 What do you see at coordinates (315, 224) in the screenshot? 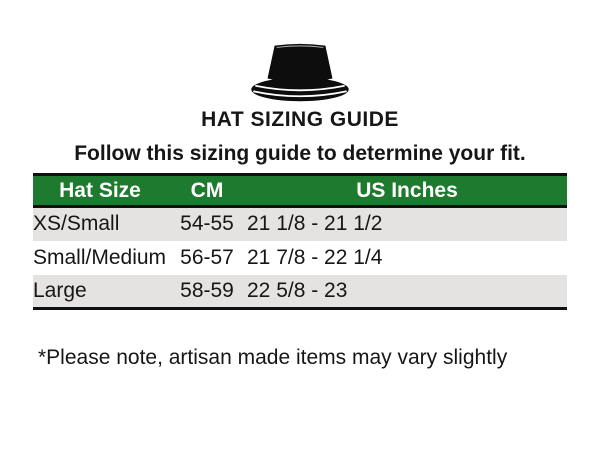
I see `cell-us-inches: 21 1/8 - 21 1/2` at bounding box center [315, 224].